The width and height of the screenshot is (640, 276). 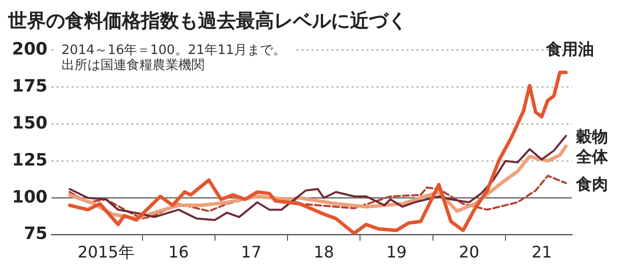 What do you see at coordinates (30, 50) in the screenshot?
I see `y-tick-label: 200` at bounding box center [30, 50].